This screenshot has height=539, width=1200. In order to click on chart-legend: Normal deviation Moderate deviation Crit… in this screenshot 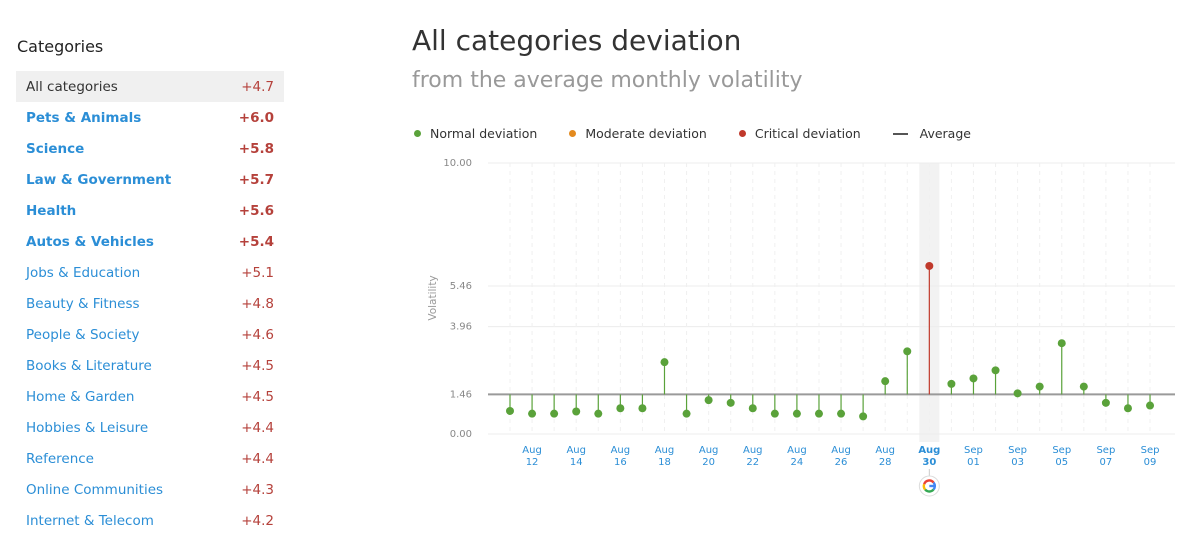, I will do `click(708, 133)`.